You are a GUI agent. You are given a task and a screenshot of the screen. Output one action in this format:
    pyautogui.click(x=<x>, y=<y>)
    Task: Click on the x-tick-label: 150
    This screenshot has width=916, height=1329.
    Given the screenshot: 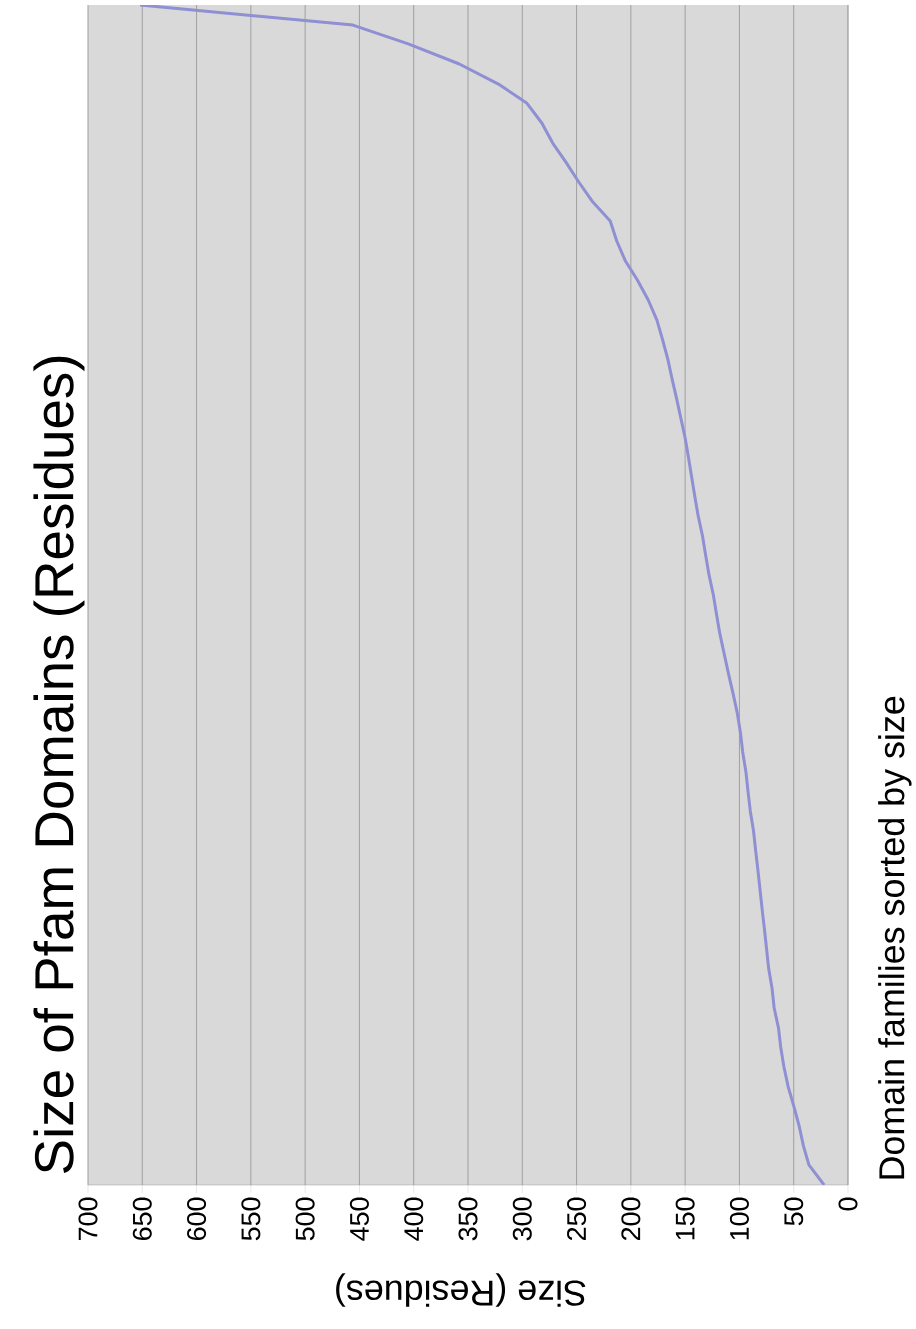 What is the action you would take?
    pyautogui.click(x=685, y=1218)
    